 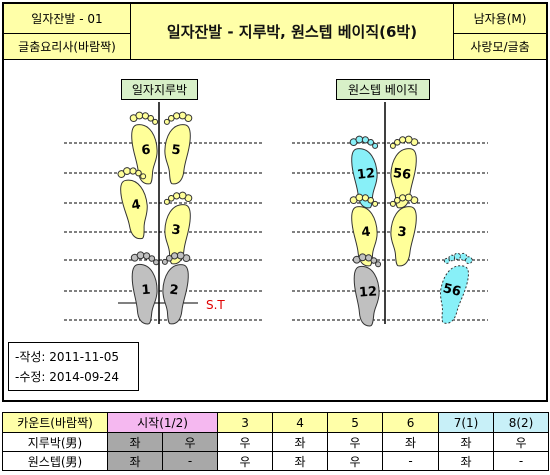 I want to click on step-number: 5, so click(x=176, y=151).